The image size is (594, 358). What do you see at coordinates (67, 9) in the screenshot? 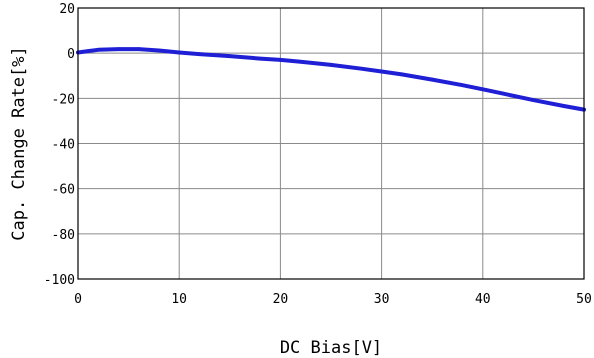
I see `y-tick-label: 20` at bounding box center [67, 9].